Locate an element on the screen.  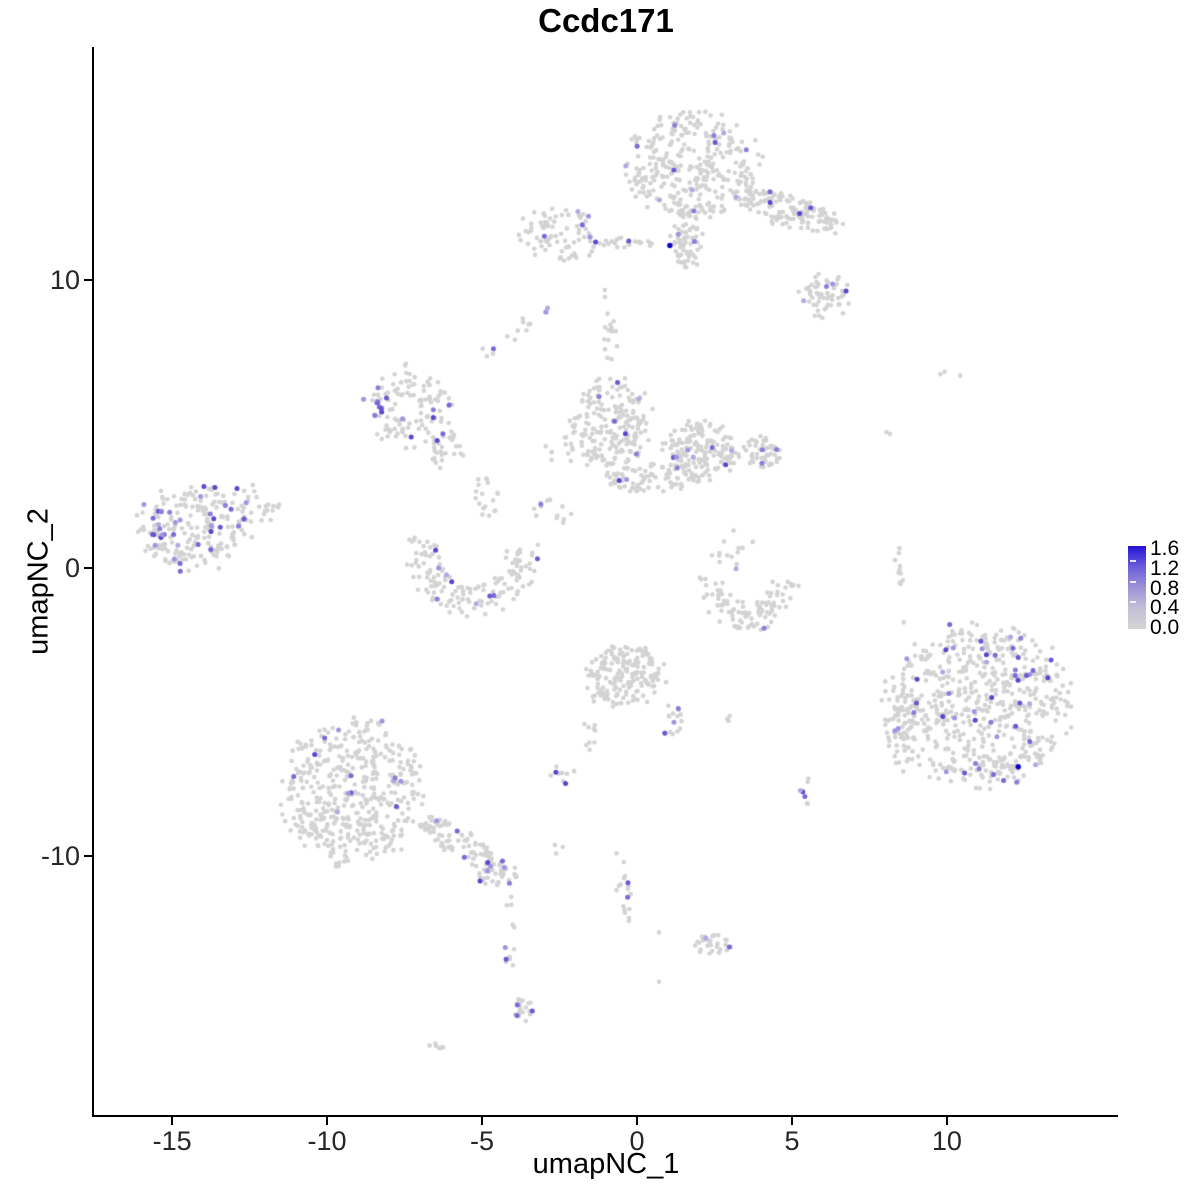
x-tick-label: 10 is located at coordinates (946, 1141).